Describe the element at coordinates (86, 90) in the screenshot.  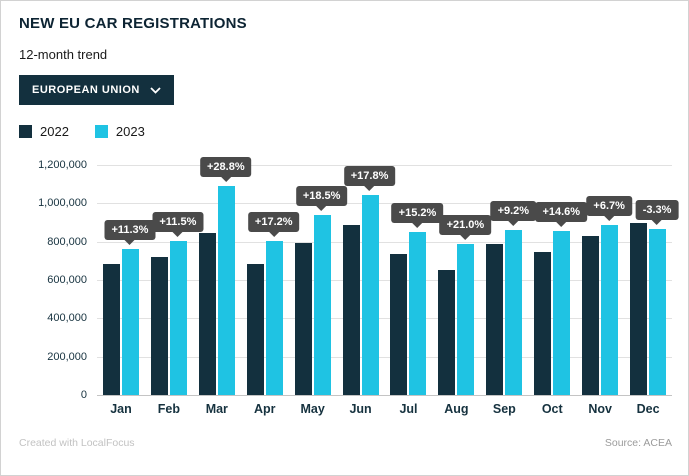
I see `region-dropdown-label: EUROPEAN UNION` at that location.